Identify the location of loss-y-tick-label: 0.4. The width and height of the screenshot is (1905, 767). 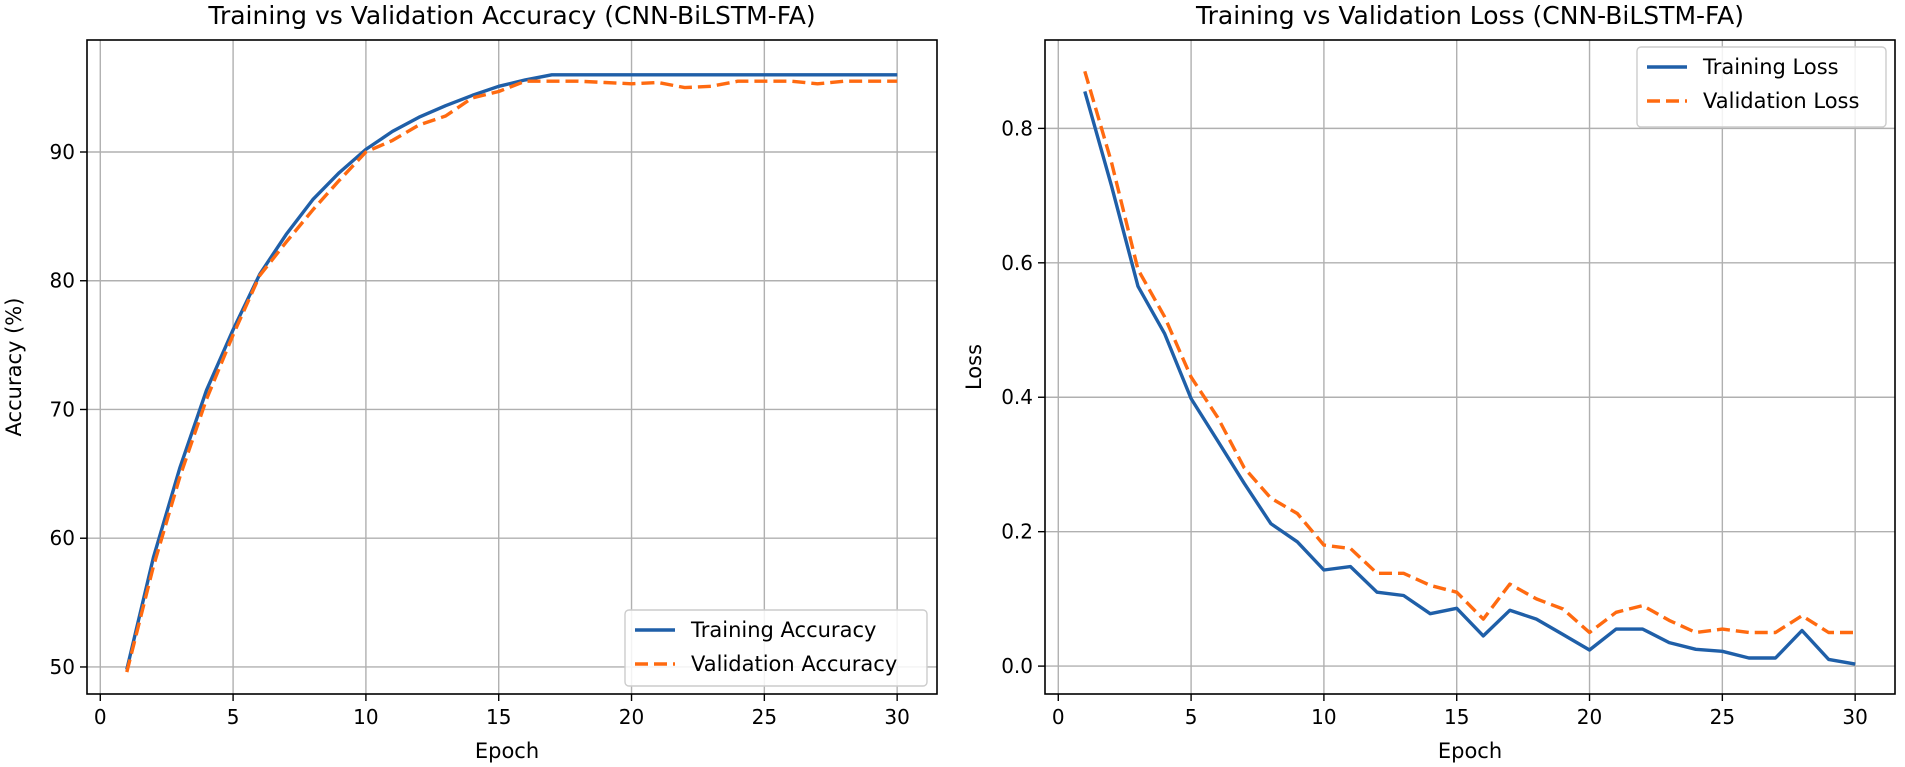
(1017, 397).